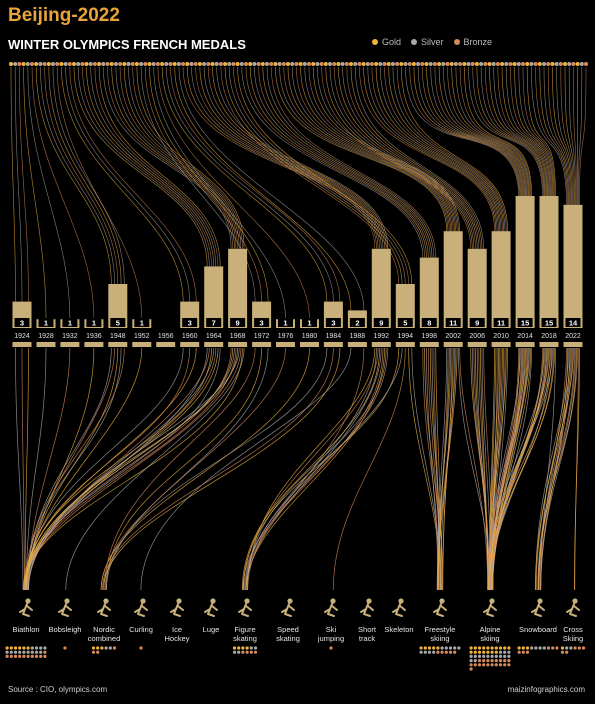  I want to click on discipline-label-line: combined, so click(104, 638).